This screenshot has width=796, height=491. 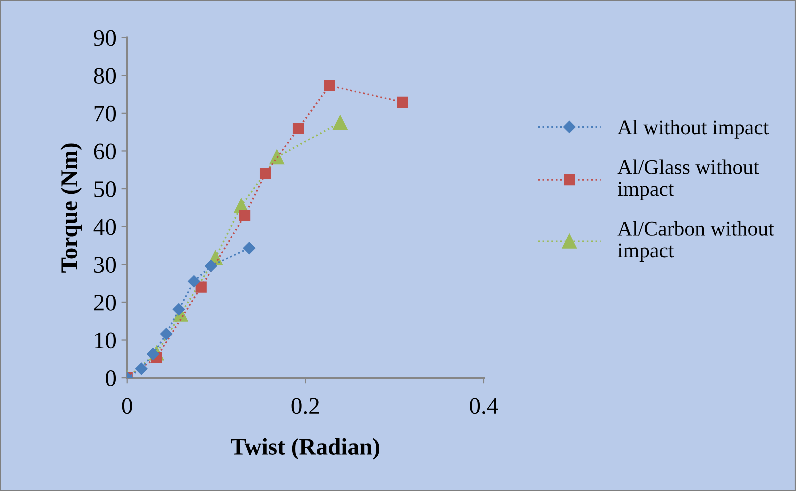 What do you see at coordinates (306, 406) in the screenshot?
I see `x-tick-label: 0.2` at bounding box center [306, 406].